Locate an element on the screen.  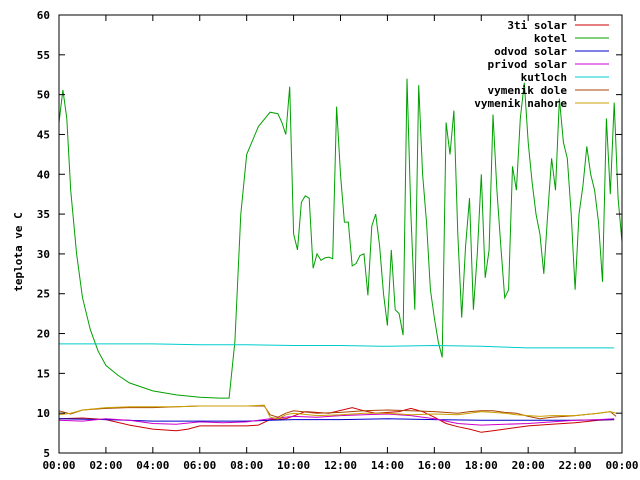
x-tick-label-3: 06:00 is located at coordinates (199, 465).